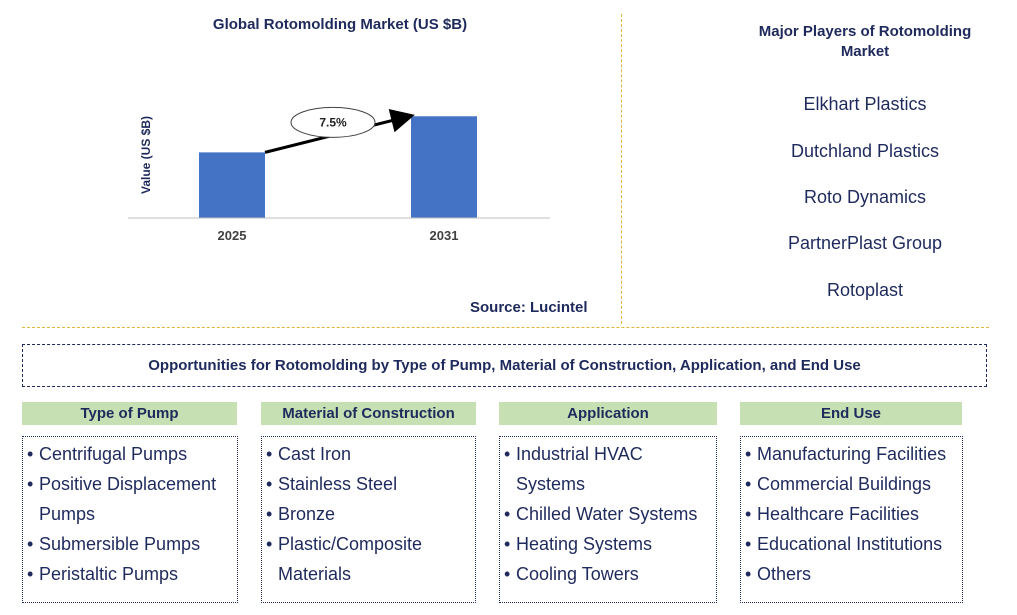 This screenshot has height=615, width=1017. Describe the element at coordinates (368, 413) in the screenshot. I see `category-header-material: Material of Construction` at that location.